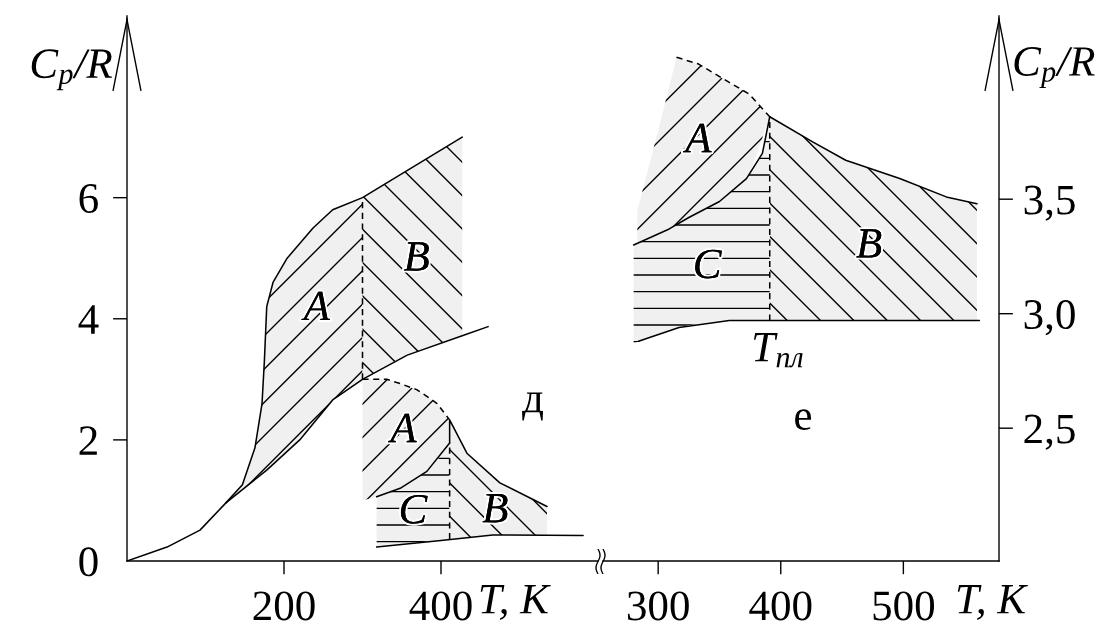  I want to click on y2-axis-title: C$_{p}$/R, so click(1054, 67).